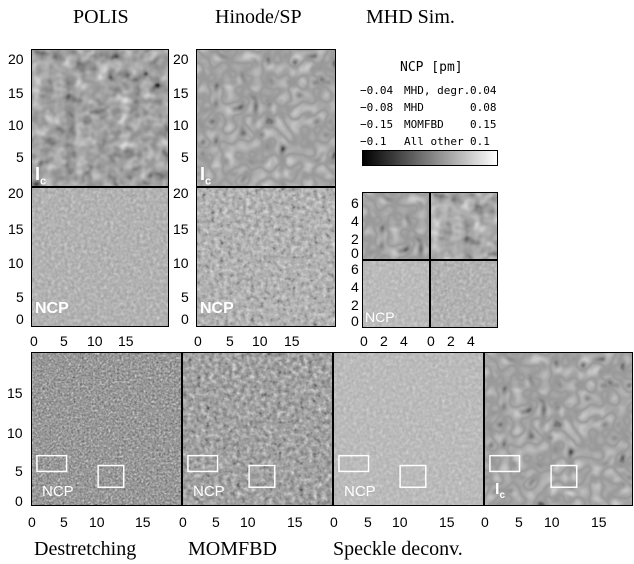 The image size is (634, 564). What do you see at coordinates (464, 294) in the screenshot?
I see `panel-mhd-ncp-degraded` at bounding box center [464, 294].